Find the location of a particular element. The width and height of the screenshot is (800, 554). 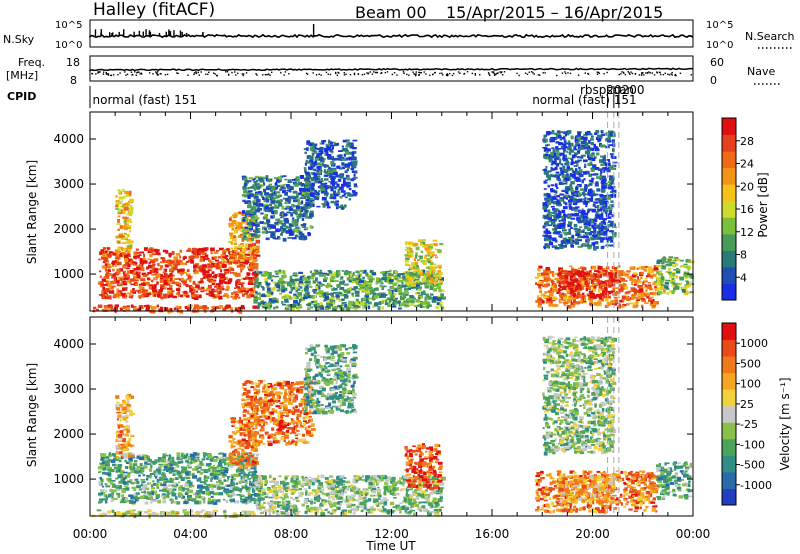

nsky-line is located at coordinates (391, 36).